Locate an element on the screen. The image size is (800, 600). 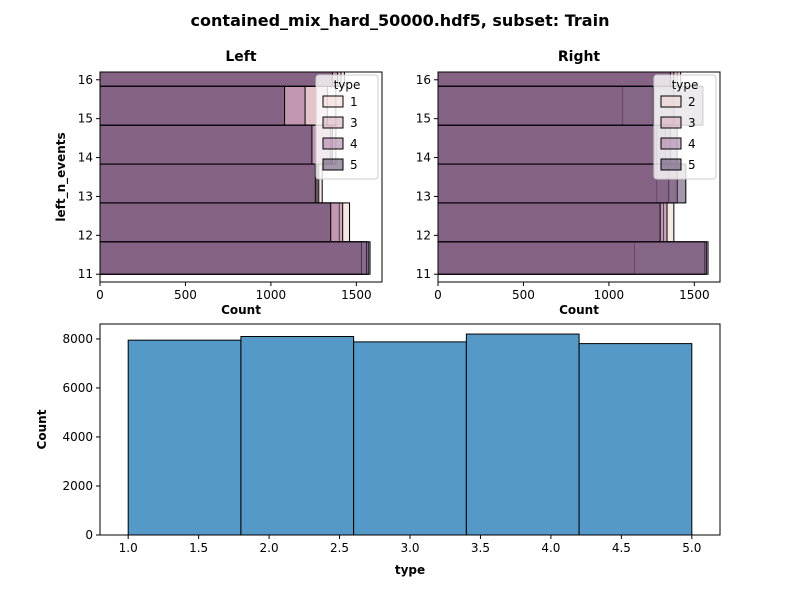
right-legend-title: type is located at coordinates (685, 85).